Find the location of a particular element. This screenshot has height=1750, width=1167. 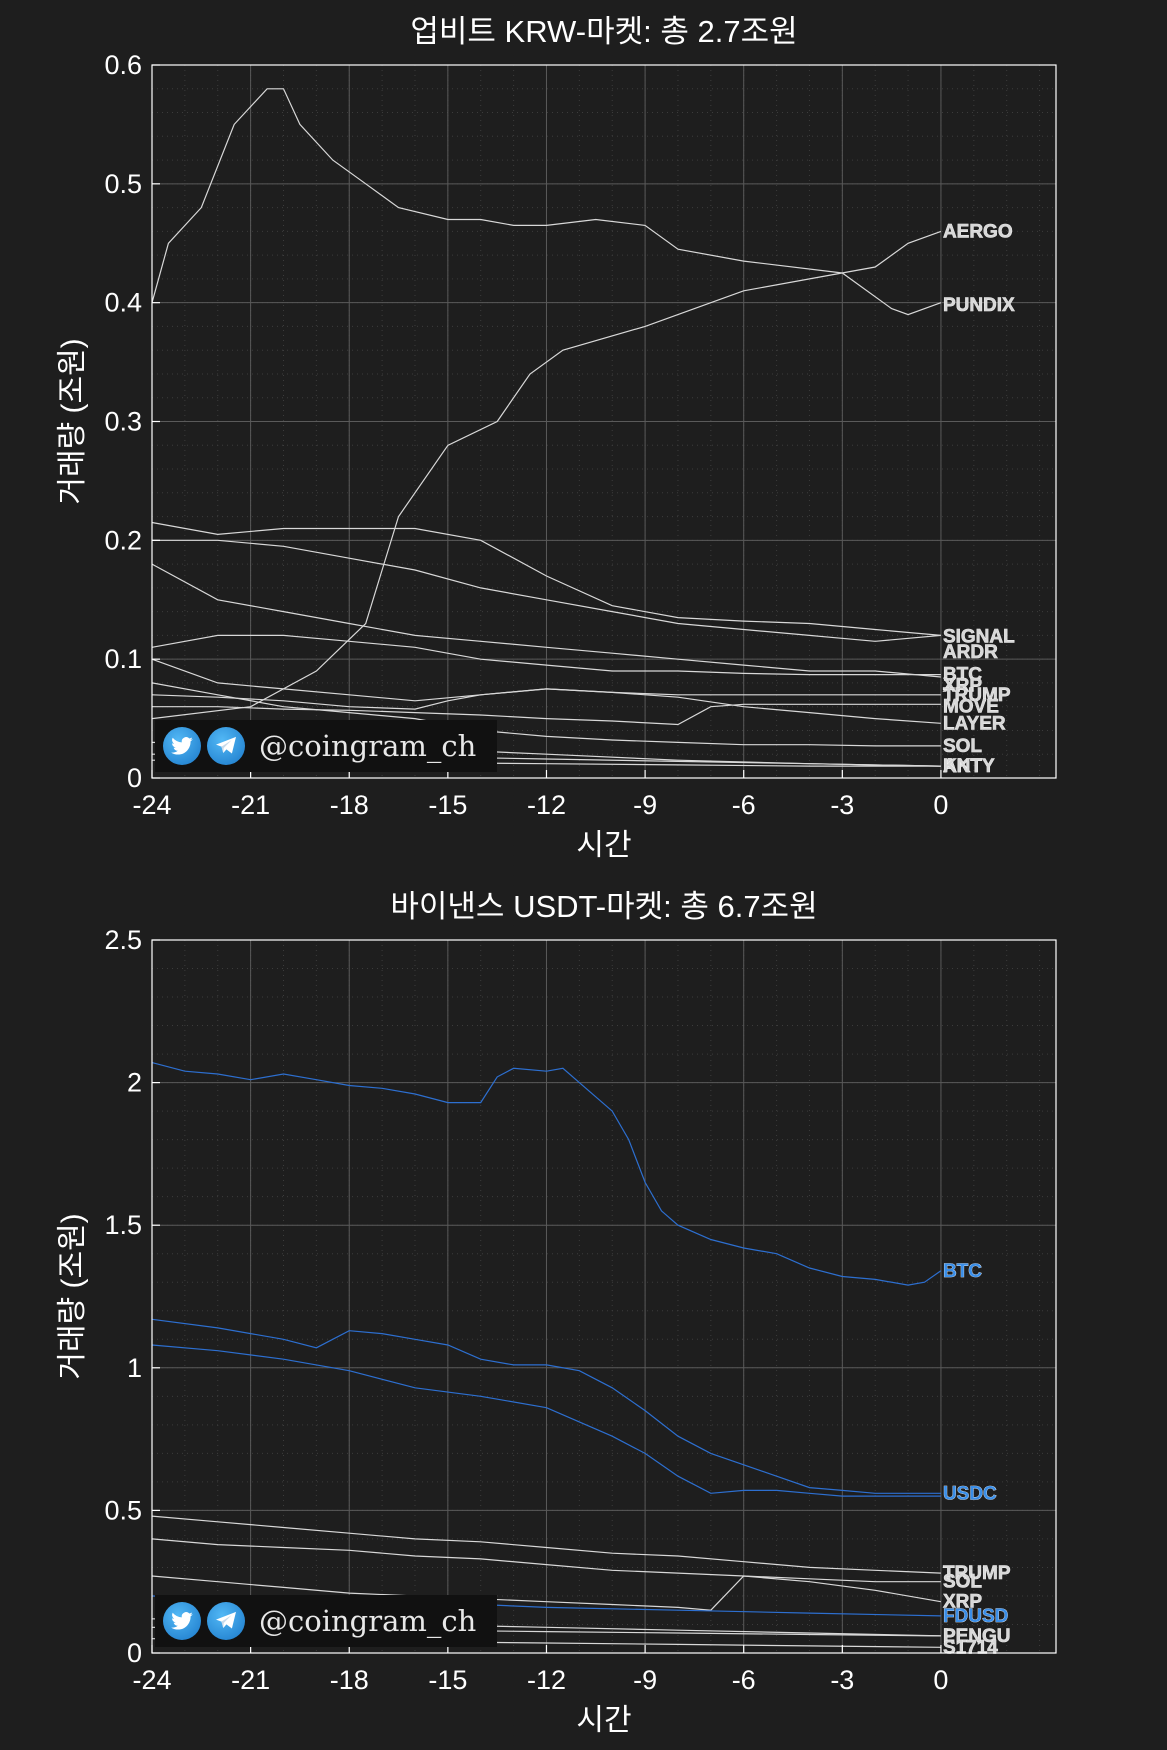

series-label-s1714: S1714 is located at coordinates (970, 1647).